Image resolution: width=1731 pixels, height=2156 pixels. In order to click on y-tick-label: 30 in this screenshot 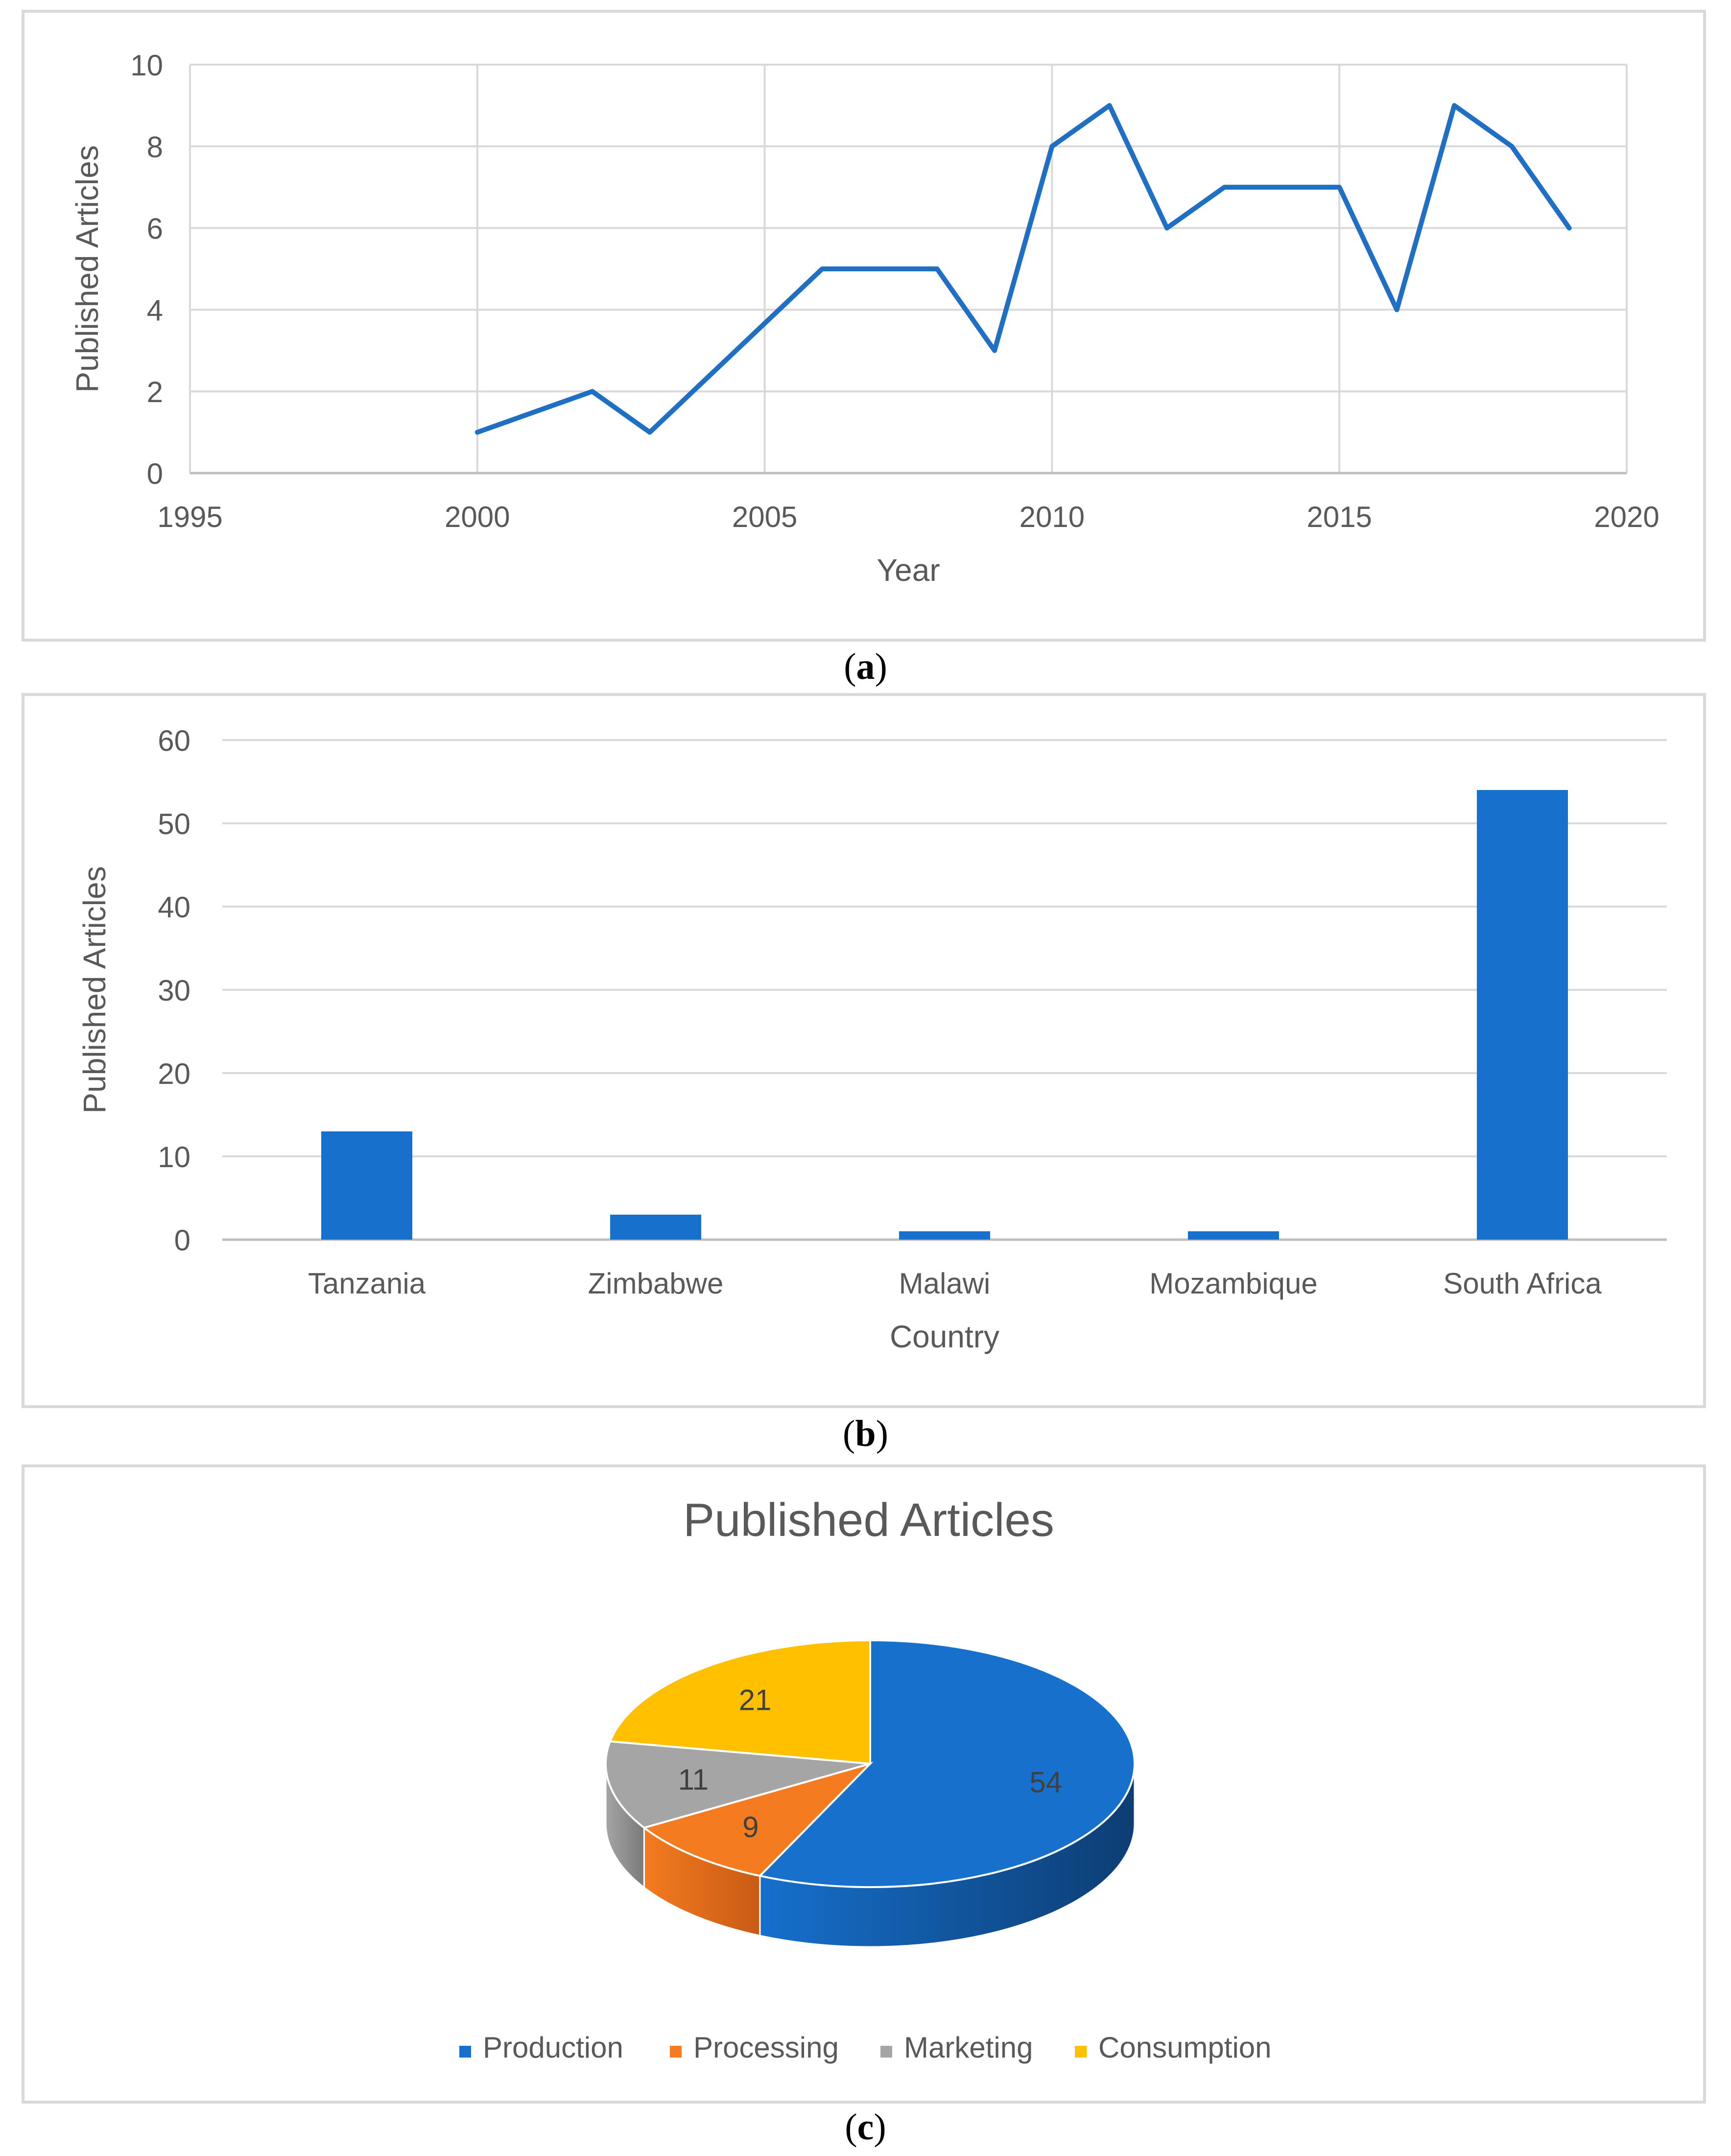, I will do `click(174, 990)`.